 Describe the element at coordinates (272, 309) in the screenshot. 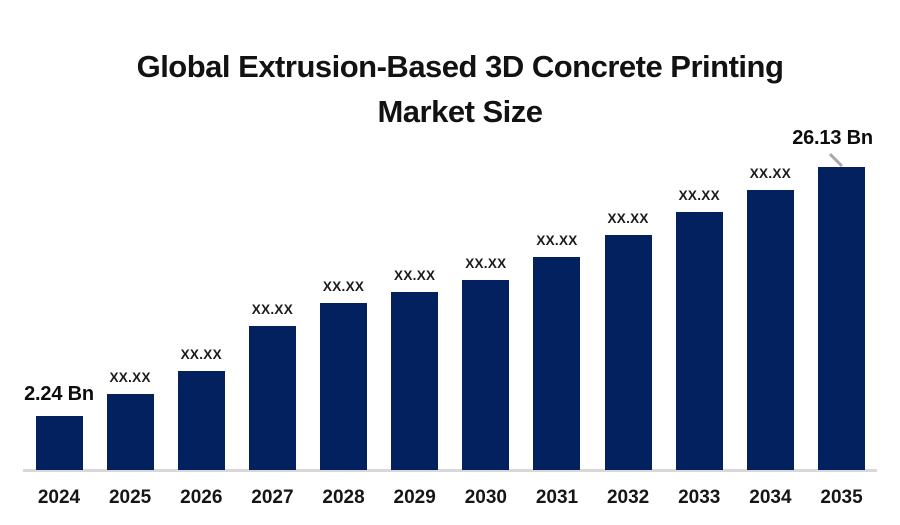

I see `bar-value-label-2027: XX.XX` at that location.